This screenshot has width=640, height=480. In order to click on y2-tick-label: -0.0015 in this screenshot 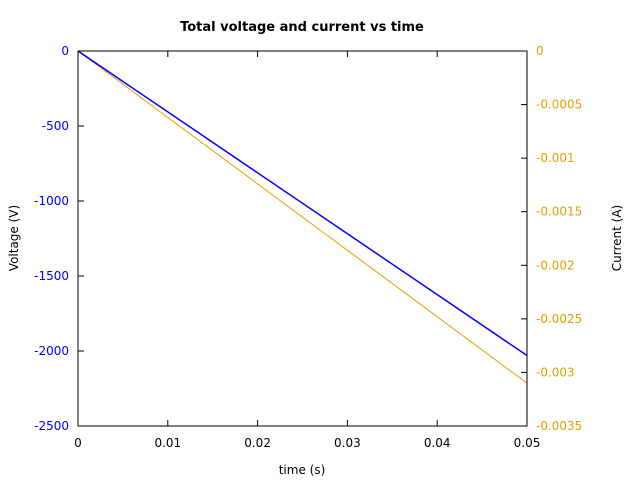, I will do `click(559, 212)`.